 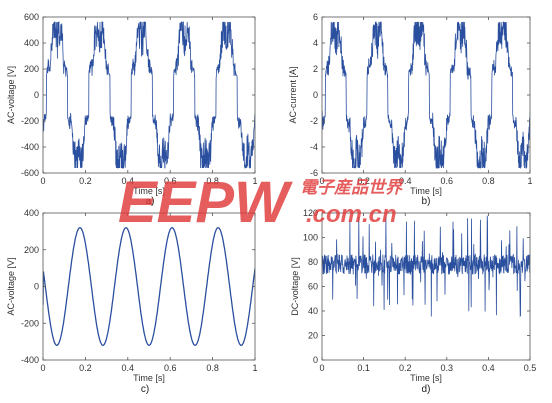 I want to click on series-line-b, so click(x=426, y=95).